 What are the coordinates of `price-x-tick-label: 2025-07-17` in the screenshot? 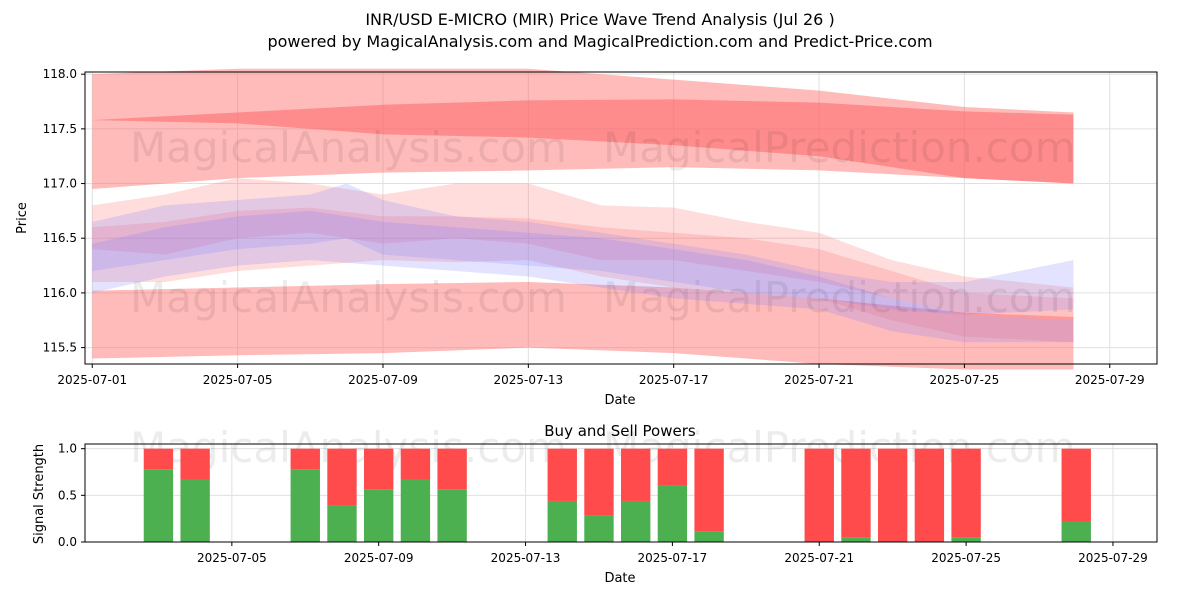 It's located at (674, 380).